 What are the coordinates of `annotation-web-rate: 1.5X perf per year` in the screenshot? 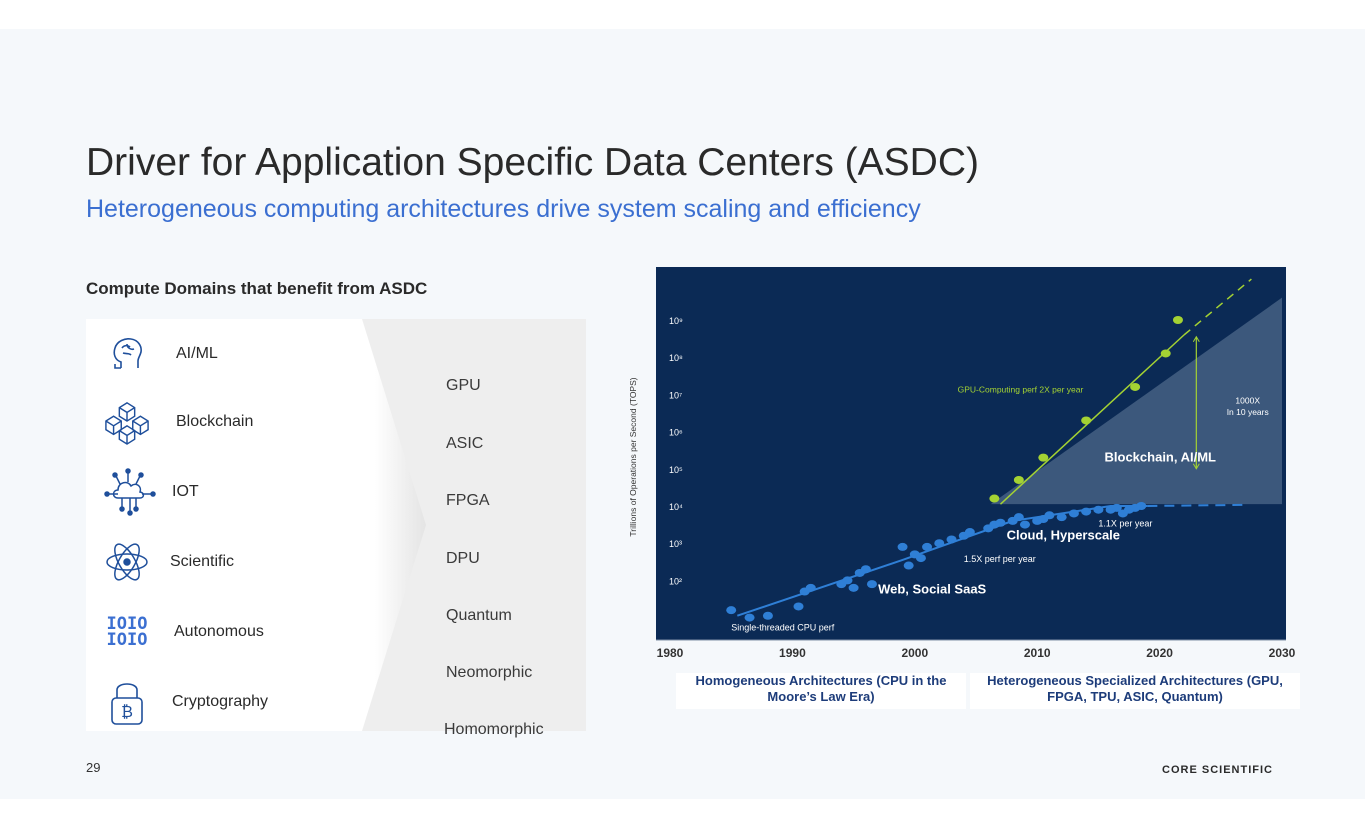 It's located at (1000, 559).